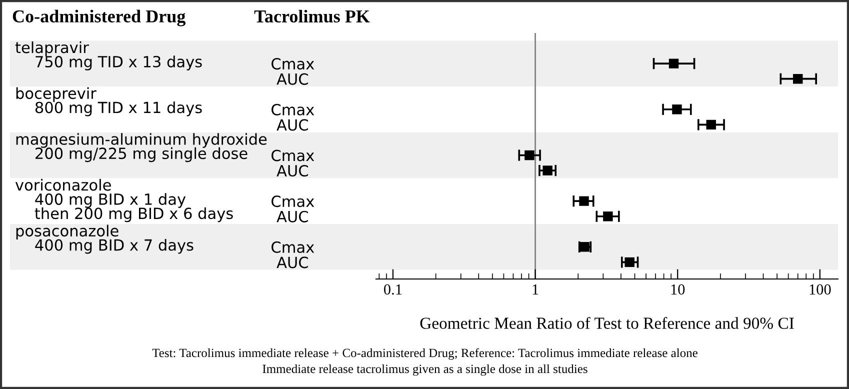 The height and width of the screenshot is (389, 849). What do you see at coordinates (535, 289) in the screenshot?
I see `x-tick-label: 1` at bounding box center [535, 289].